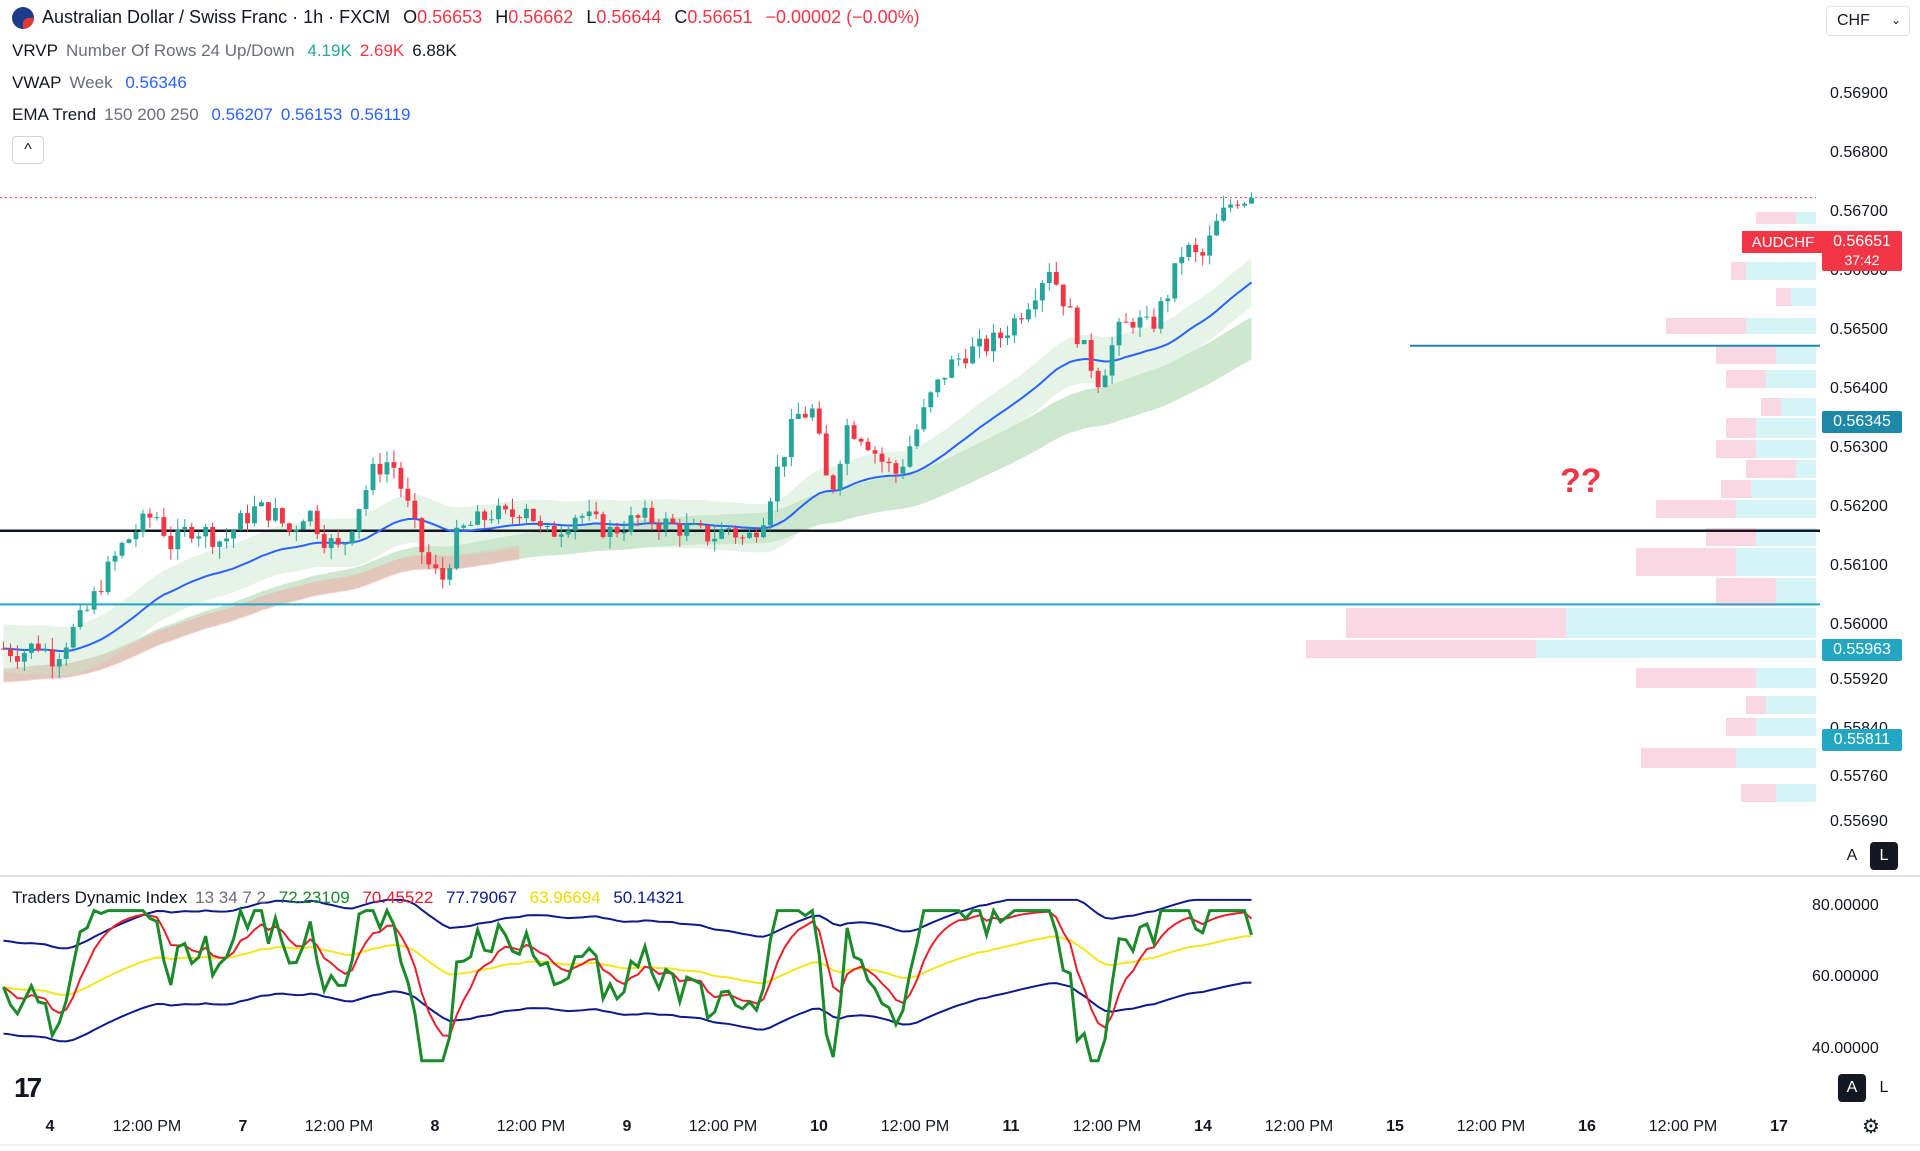 The height and width of the screenshot is (1151, 1920). I want to click on volume-profile-up-bar, so click(1791, 705).